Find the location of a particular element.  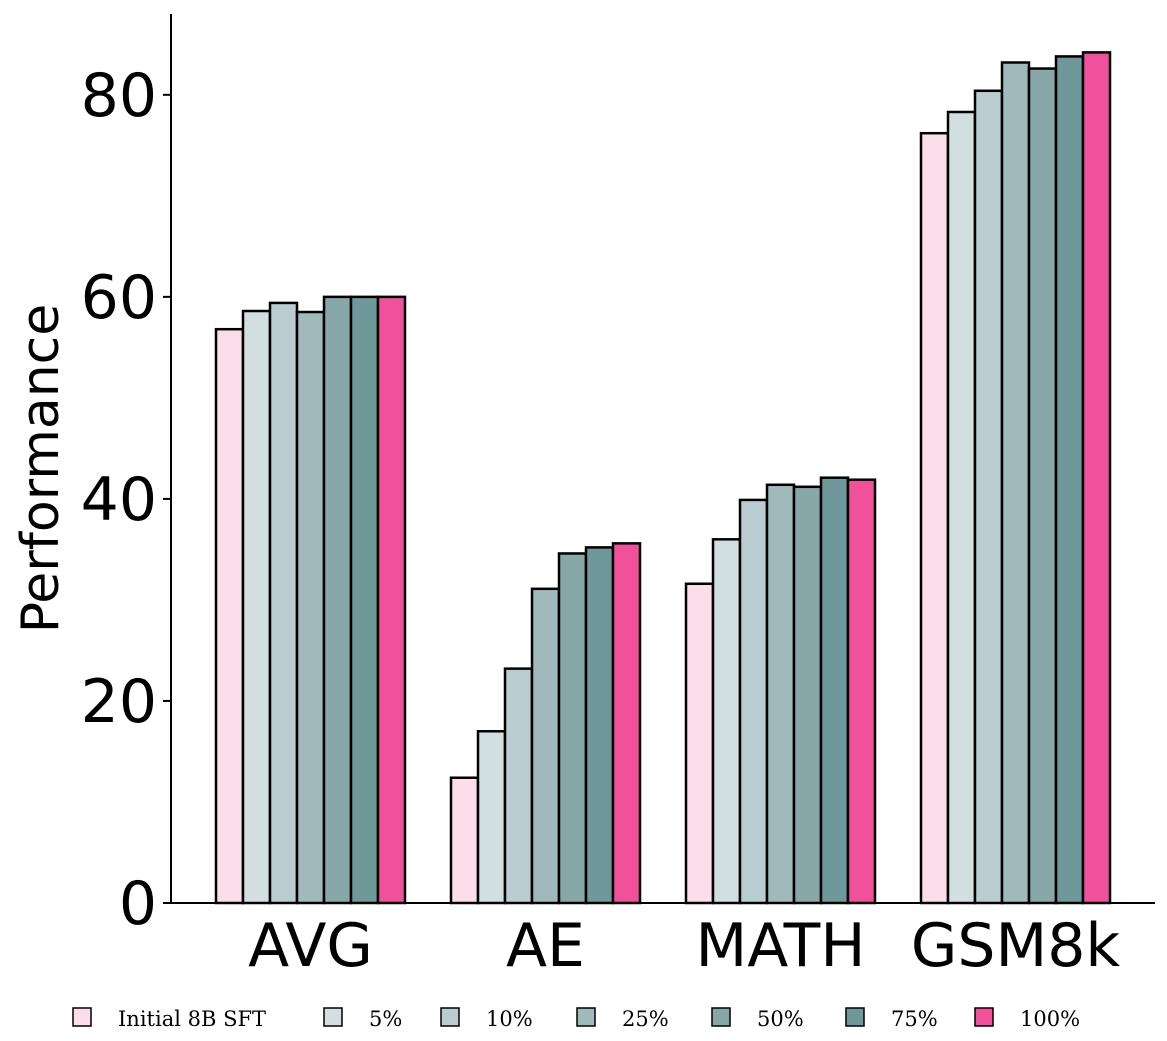

y-tick-label: 80 is located at coordinates (119, 96).